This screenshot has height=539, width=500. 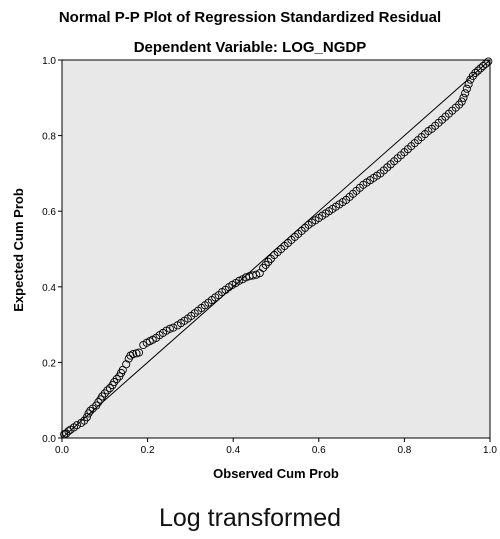 What do you see at coordinates (319, 450) in the screenshot?
I see `x-tick-label: 0.6` at bounding box center [319, 450].